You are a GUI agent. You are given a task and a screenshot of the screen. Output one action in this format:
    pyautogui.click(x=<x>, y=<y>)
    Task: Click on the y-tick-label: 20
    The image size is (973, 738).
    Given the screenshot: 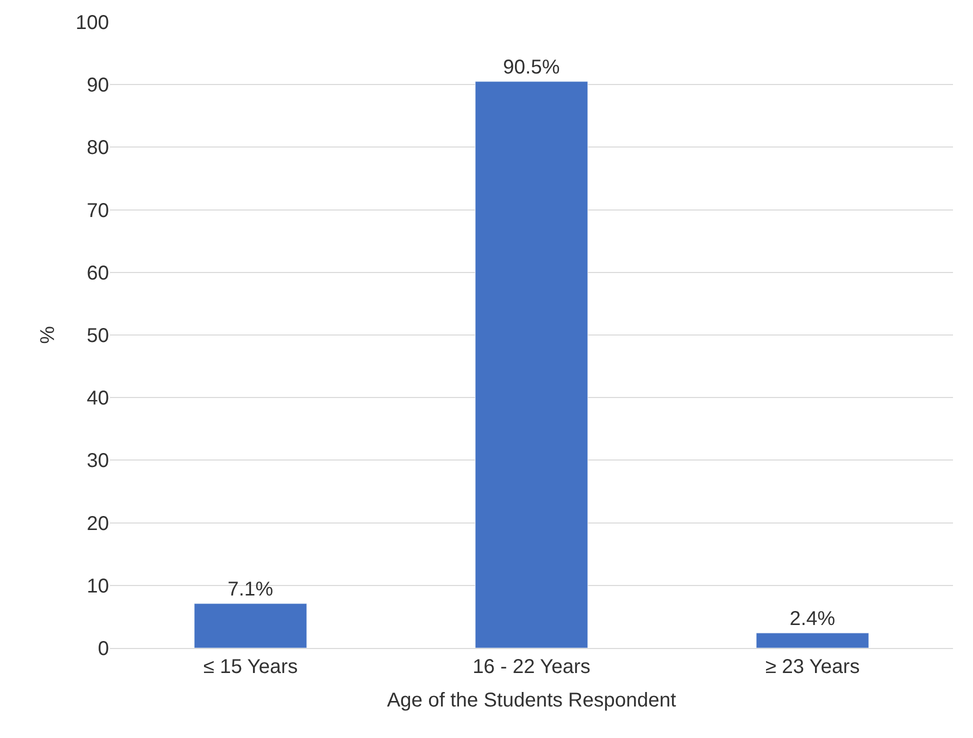 What is the action you would take?
    pyautogui.click(x=97, y=523)
    